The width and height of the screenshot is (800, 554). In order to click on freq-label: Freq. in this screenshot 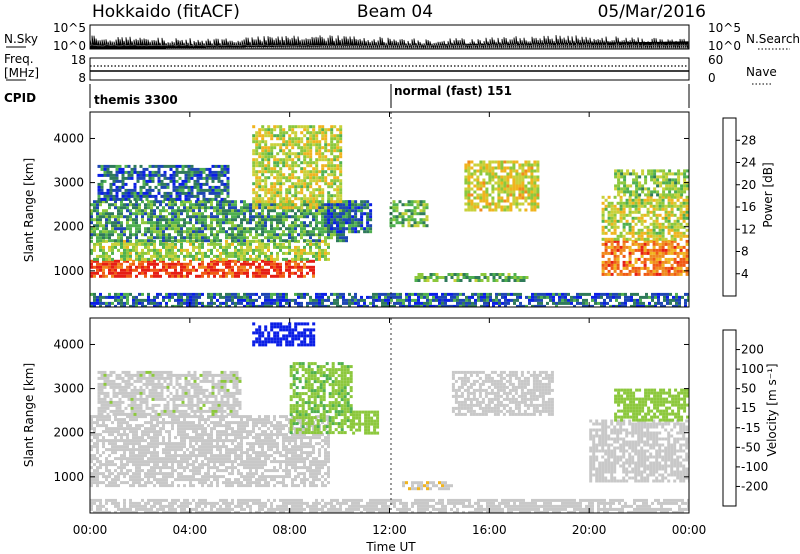, I will do `click(19, 59)`.